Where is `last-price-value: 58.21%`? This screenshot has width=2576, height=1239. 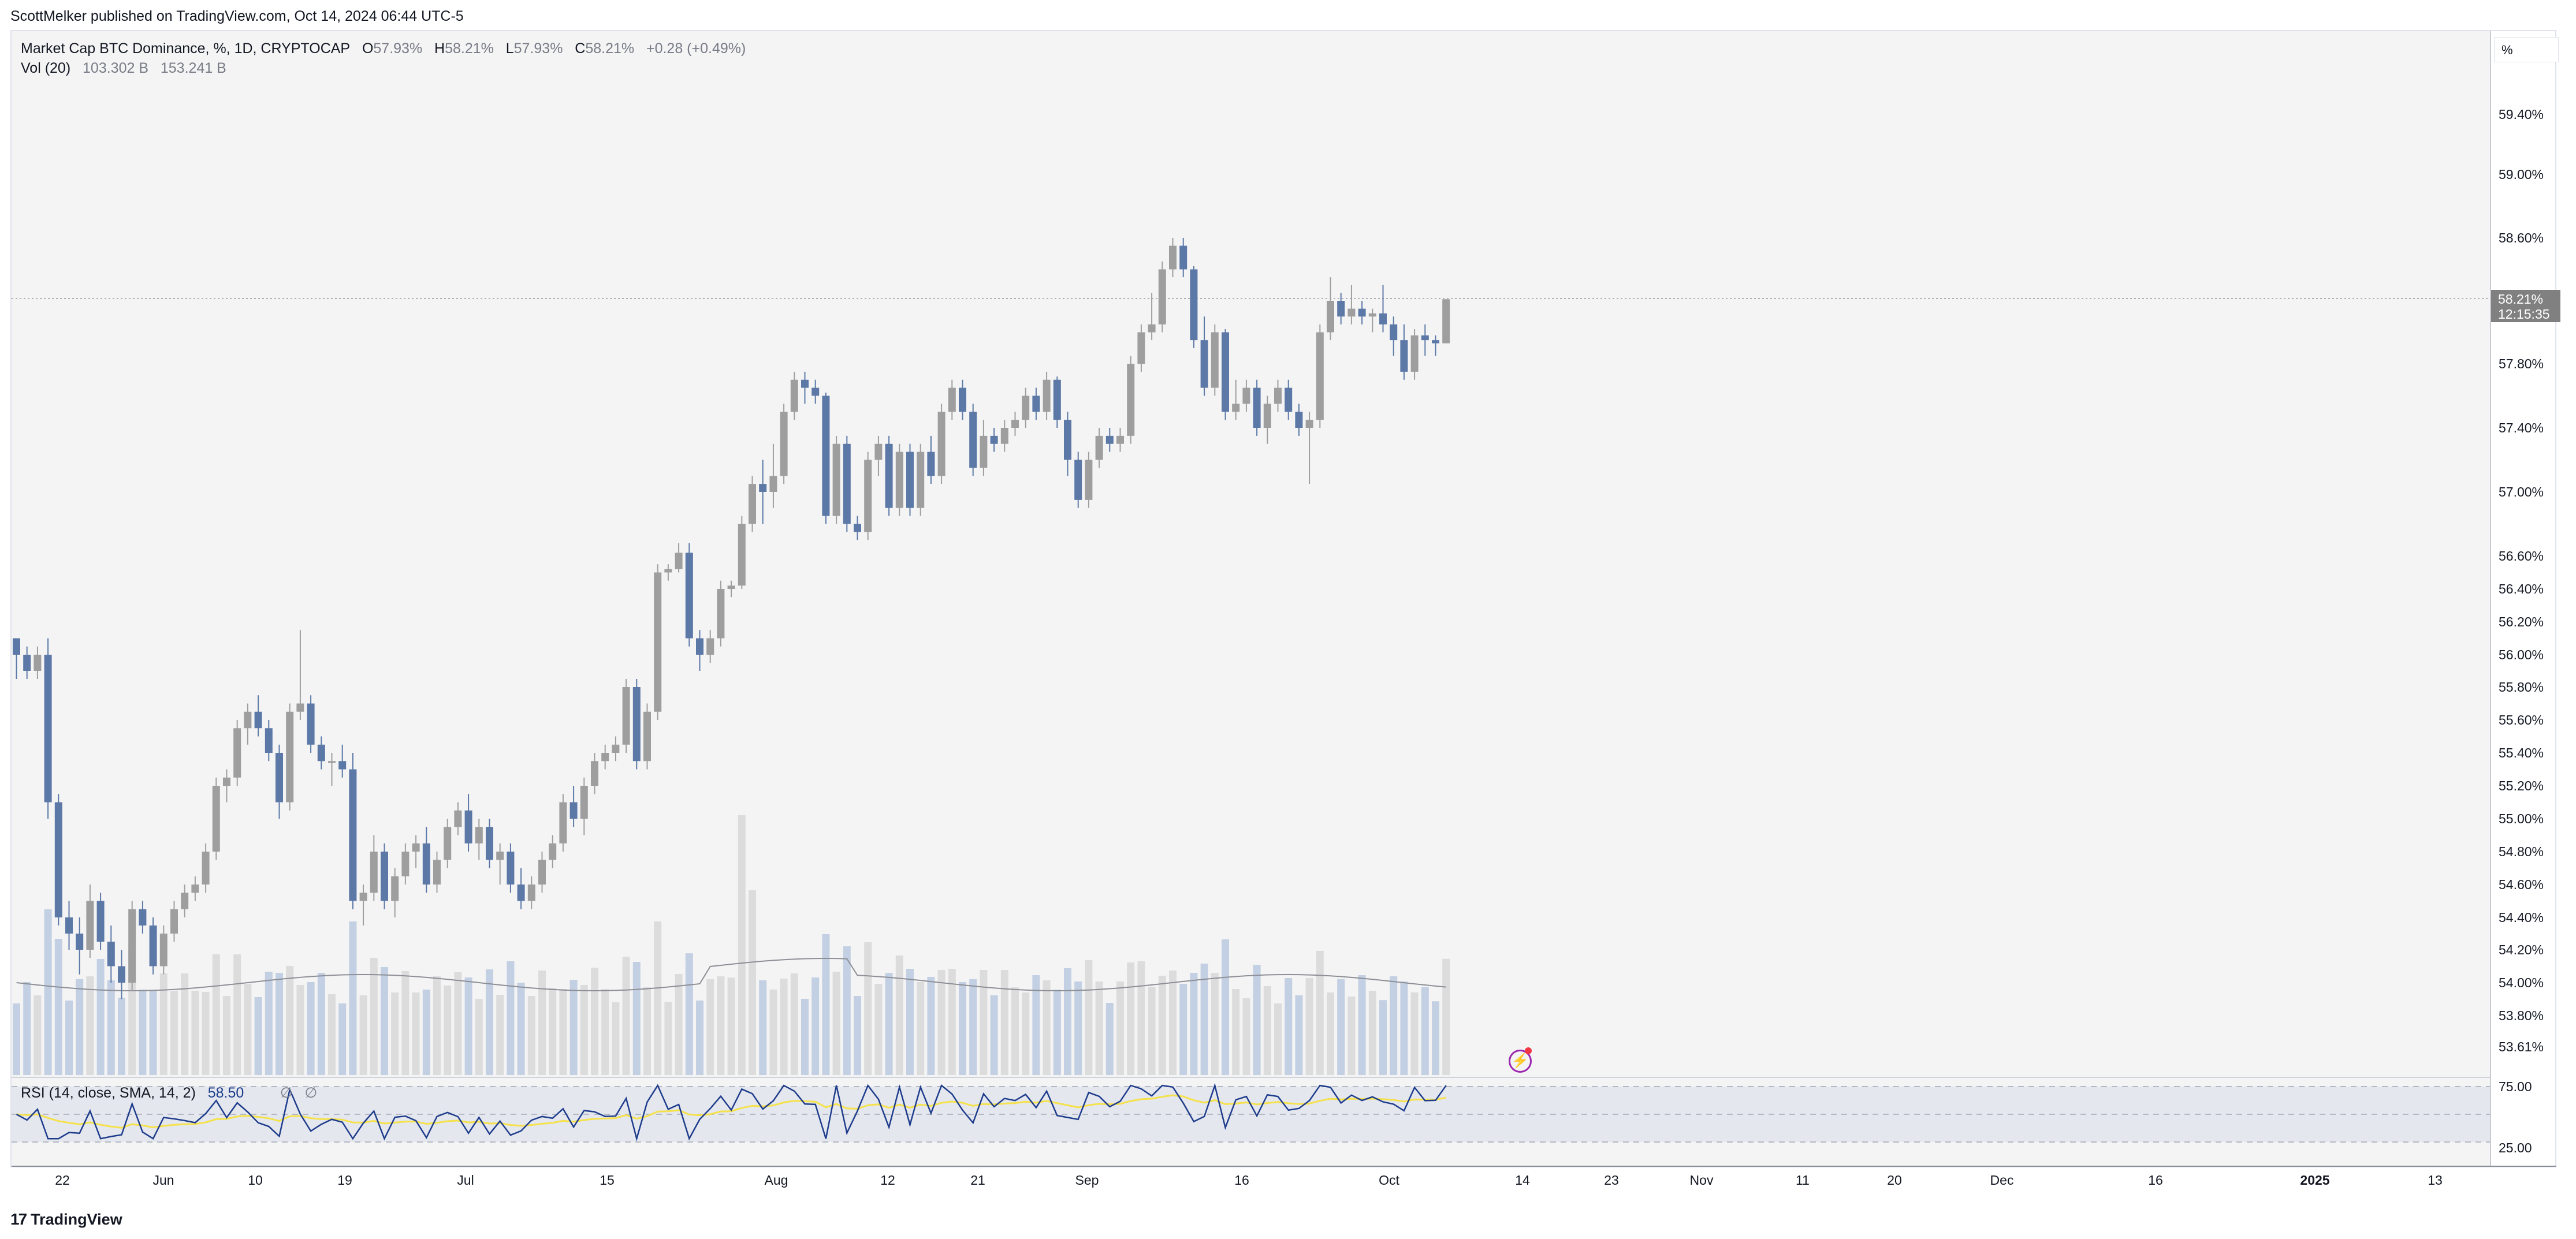
last-price-value: 58.21% is located at coordinates (2521, 299).